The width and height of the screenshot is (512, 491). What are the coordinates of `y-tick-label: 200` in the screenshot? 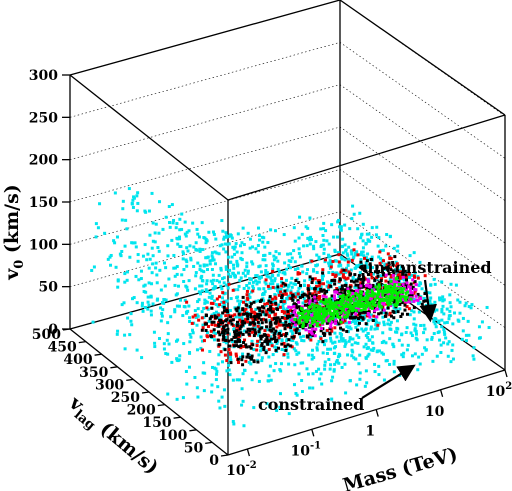 It's located at (141, 411).